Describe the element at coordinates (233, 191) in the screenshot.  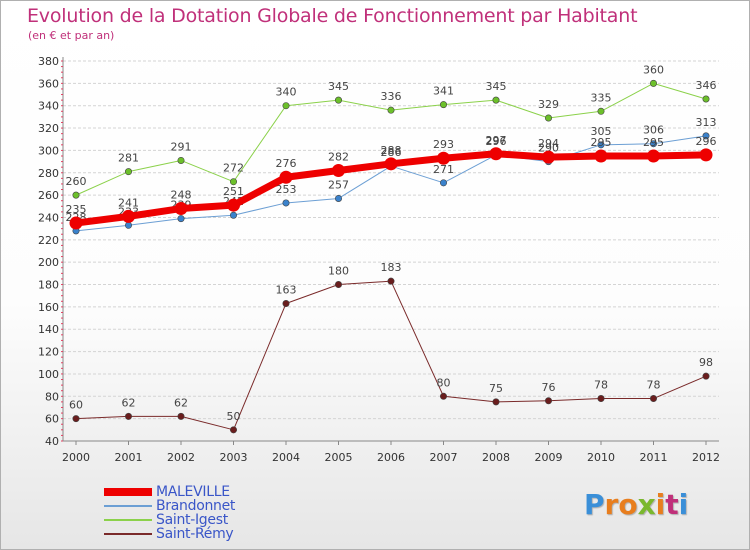
I see `data-label: 251` at that location.